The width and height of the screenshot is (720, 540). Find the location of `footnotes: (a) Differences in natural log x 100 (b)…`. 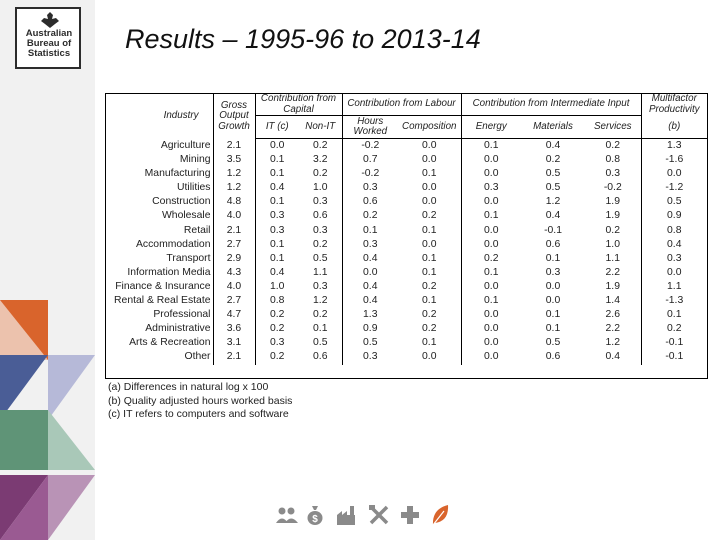

footnotes: (a) Differences in natural log x 100 (b)… is located at coordinates (200, 401).